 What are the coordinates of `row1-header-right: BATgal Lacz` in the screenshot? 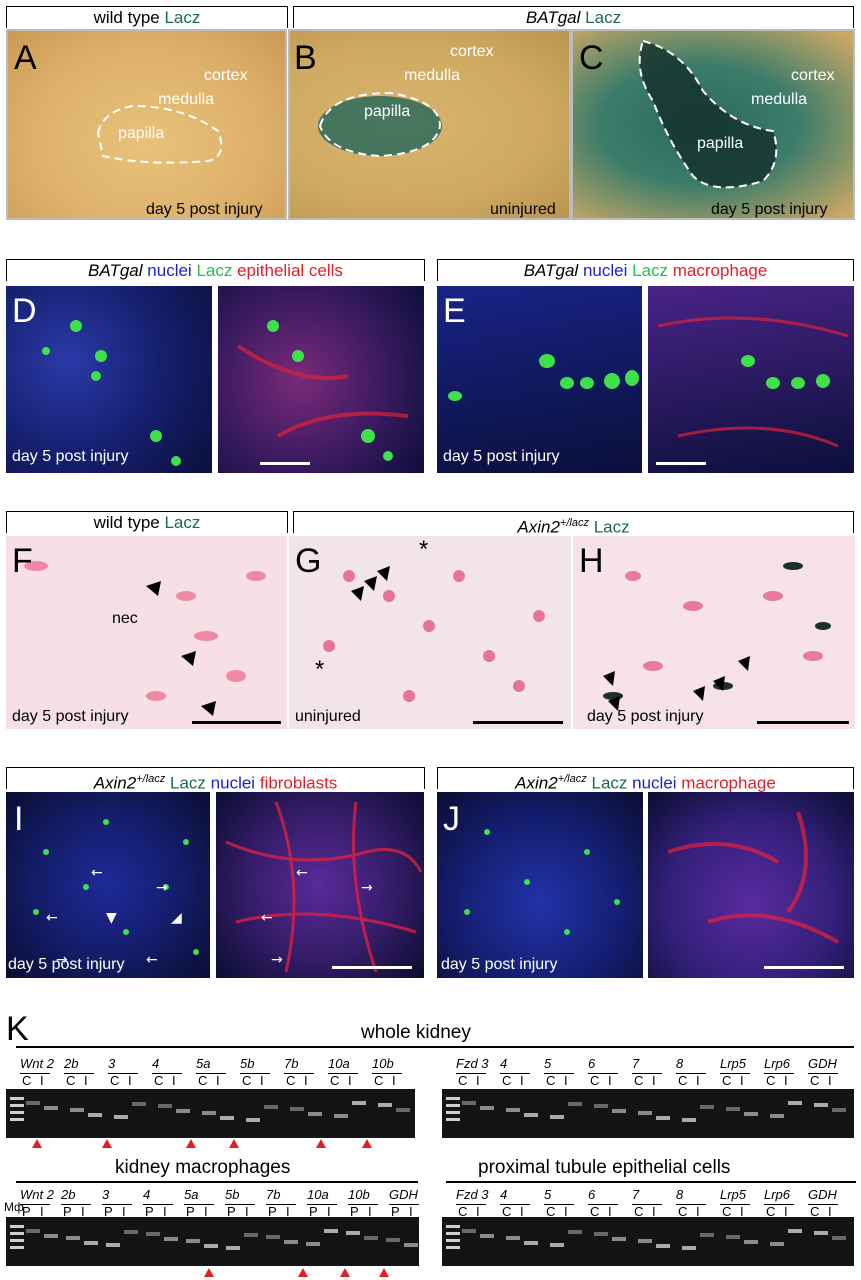 It's located at (573, 17).